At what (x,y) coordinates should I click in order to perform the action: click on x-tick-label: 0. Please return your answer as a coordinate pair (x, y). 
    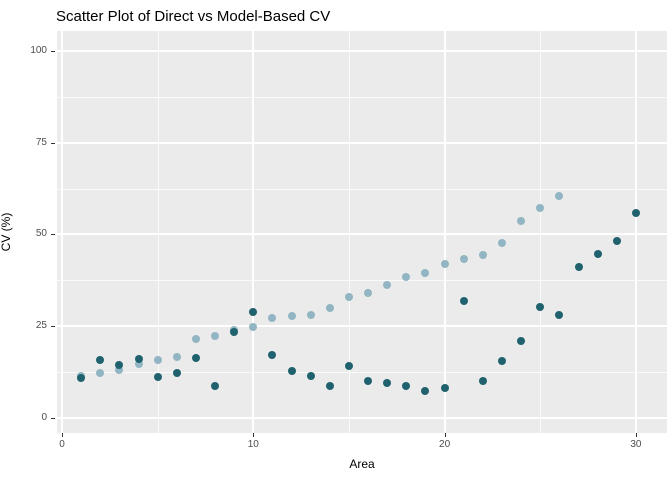
    Looking at the image, I should click on (62, 444).